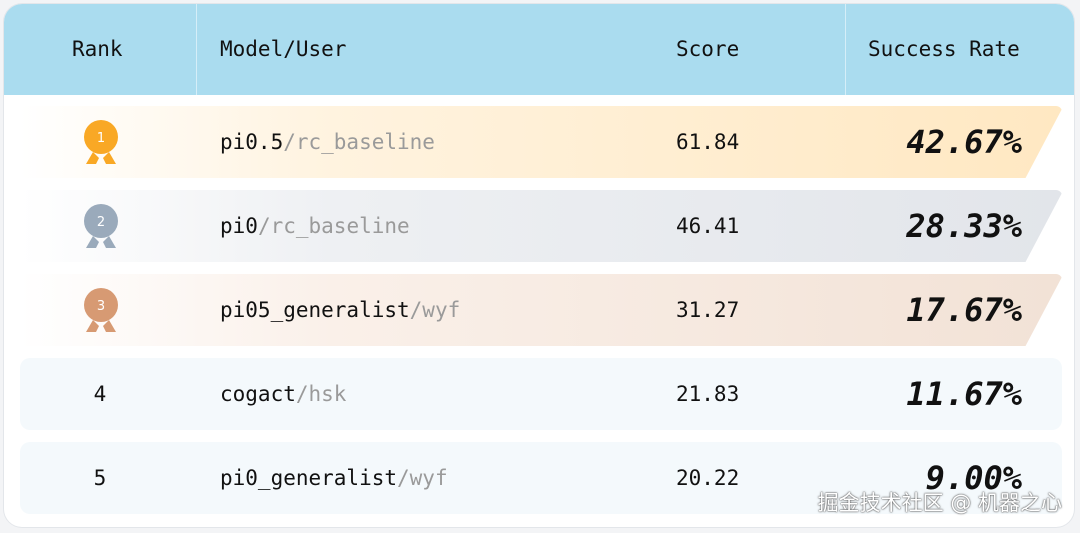 The width and height of the screenshot is (1080, 533). Describe the element at coordinates (944, 49) in the screenshot. I see `header-success-rate: Success Rate` at that location.